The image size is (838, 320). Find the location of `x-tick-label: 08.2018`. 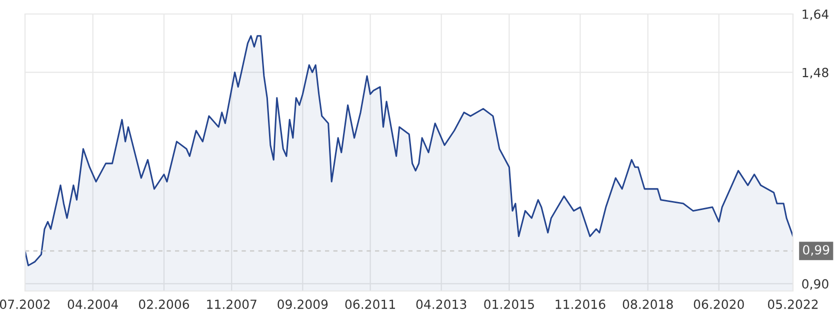

x-tick-label: 08.2018 is located at coordinates (647, 305).